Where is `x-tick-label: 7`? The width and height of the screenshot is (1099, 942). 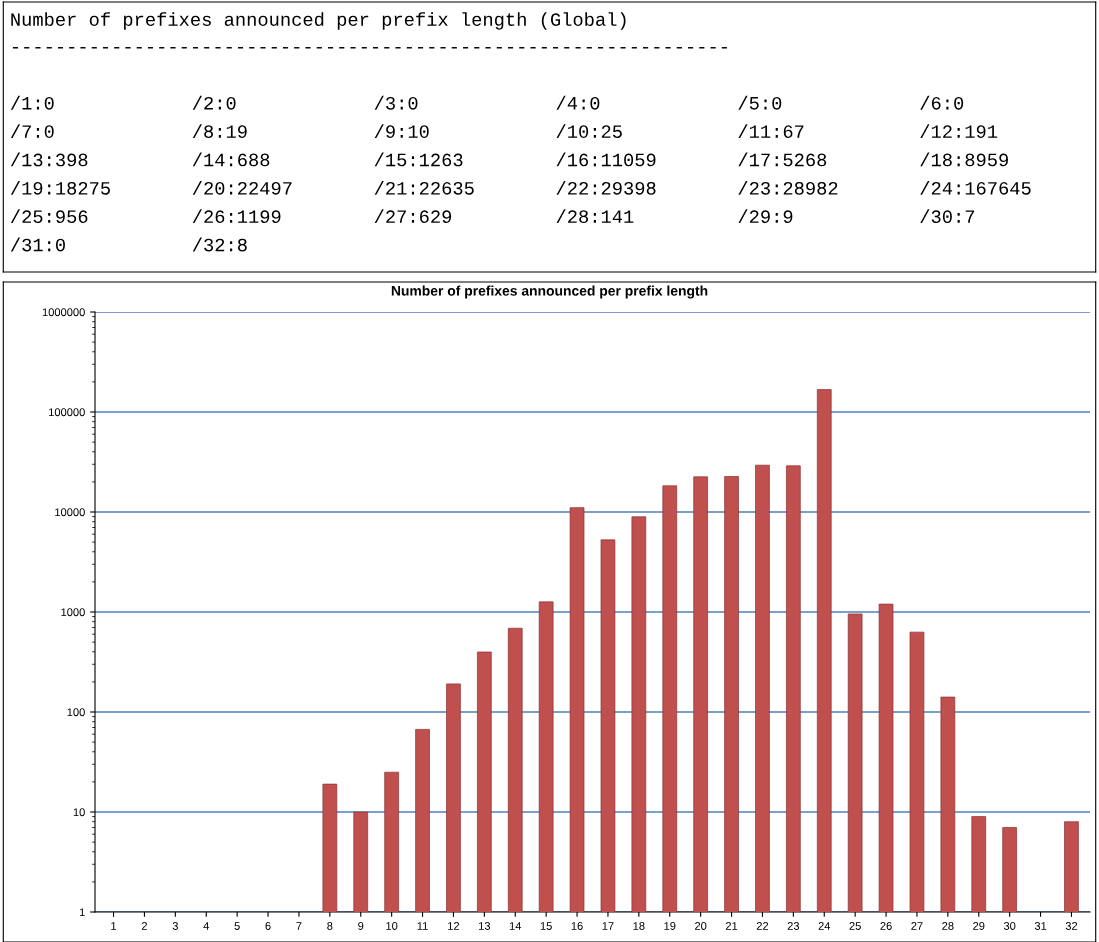 x-tick-label: 7 is located at coordinates (299, 926).